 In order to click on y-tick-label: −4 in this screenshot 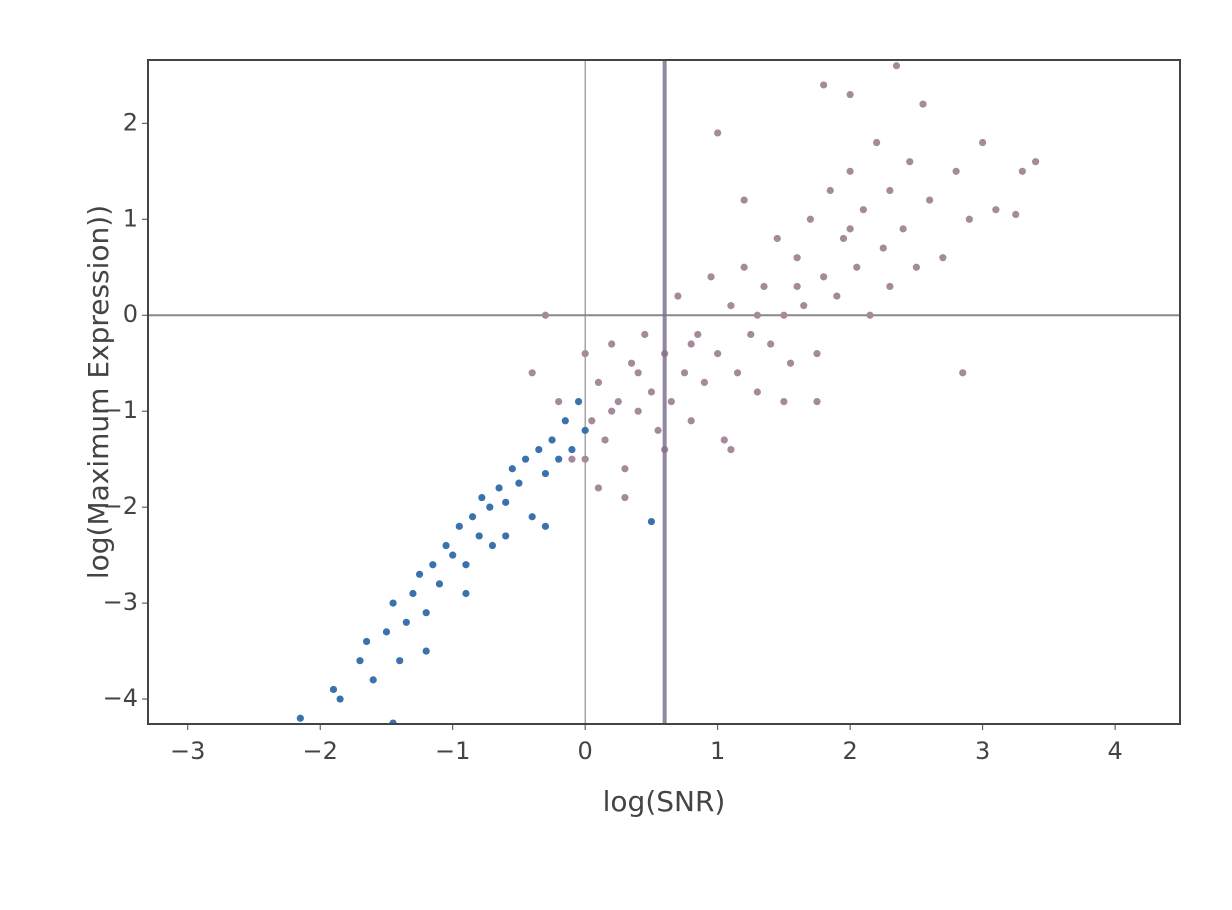, I will do `click(120, 698)`.